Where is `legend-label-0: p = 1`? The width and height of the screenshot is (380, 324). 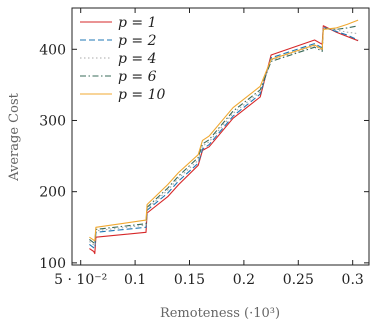
legend-label-0: p = 1 is located at coordinates (137, 23).